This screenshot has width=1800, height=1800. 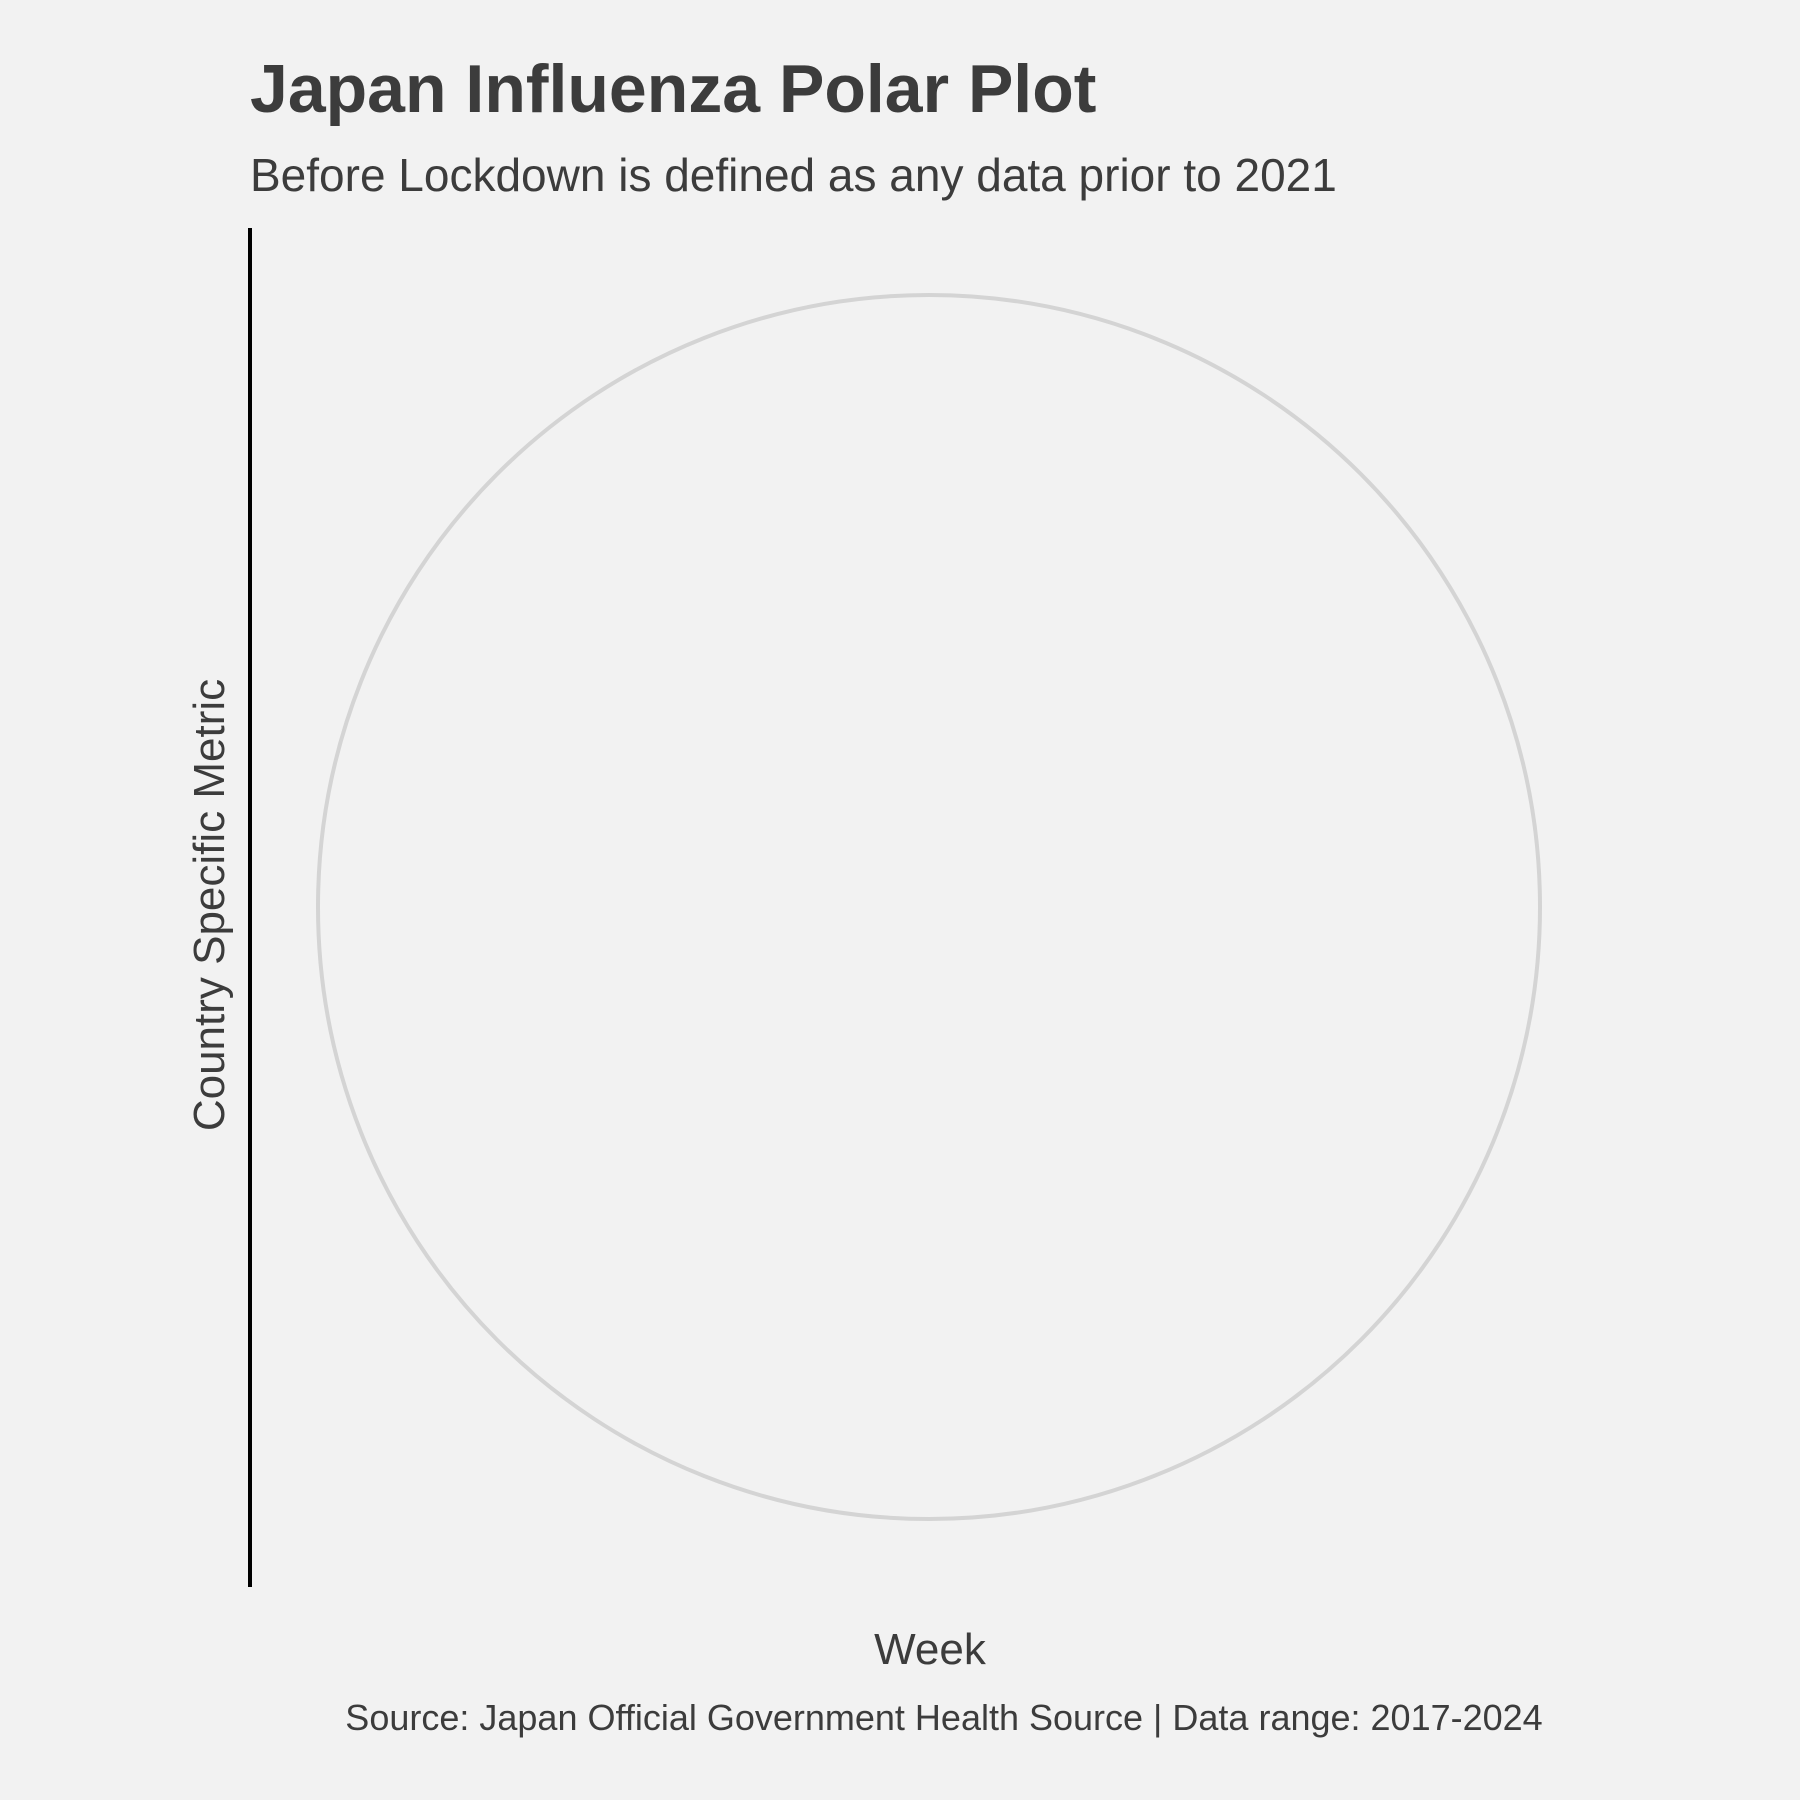 What do you see at coordinates (930, 1649) in the screenshot?
I see `x-axis-label: Week` at bounding box center [930, 1649].